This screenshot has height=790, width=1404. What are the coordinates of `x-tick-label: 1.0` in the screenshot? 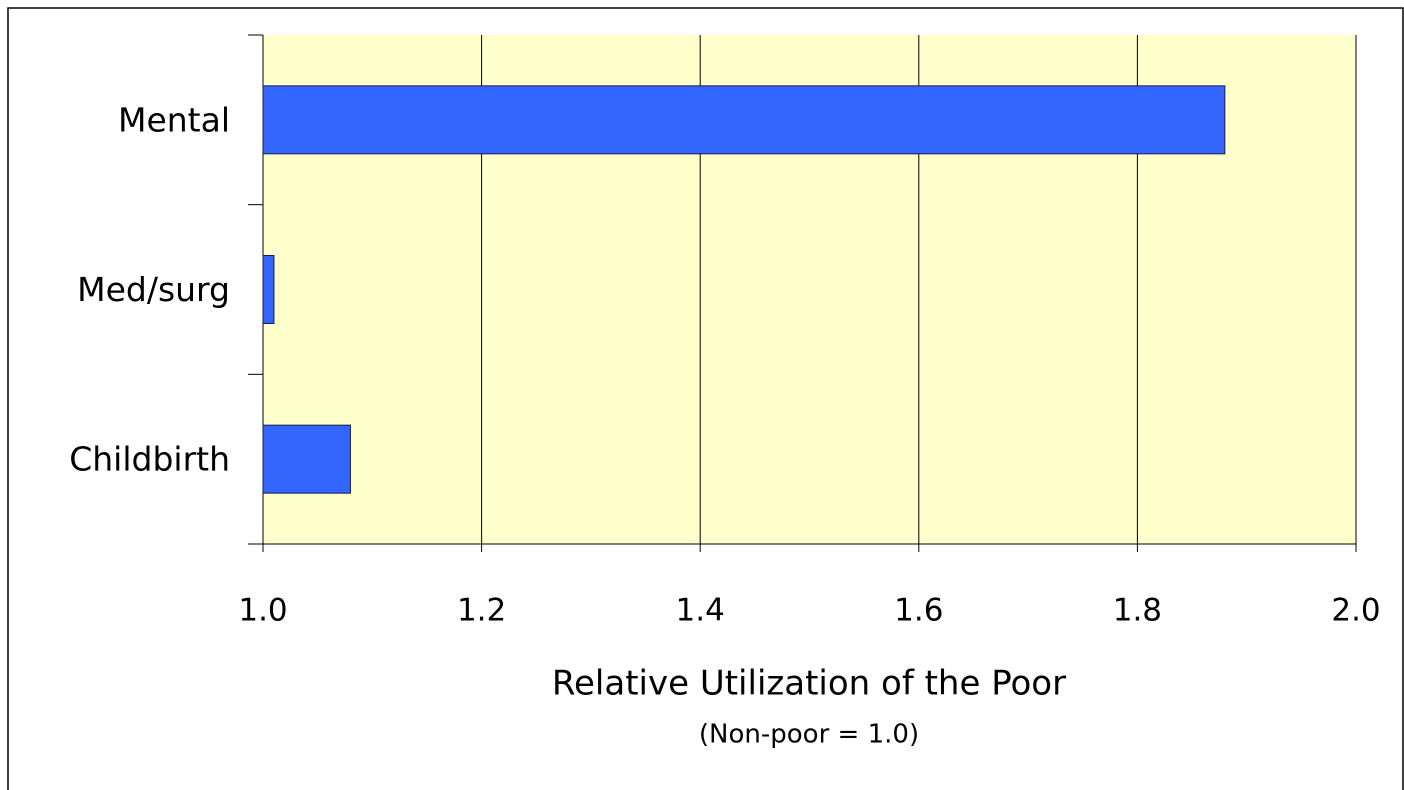 It's located at (262, 611).